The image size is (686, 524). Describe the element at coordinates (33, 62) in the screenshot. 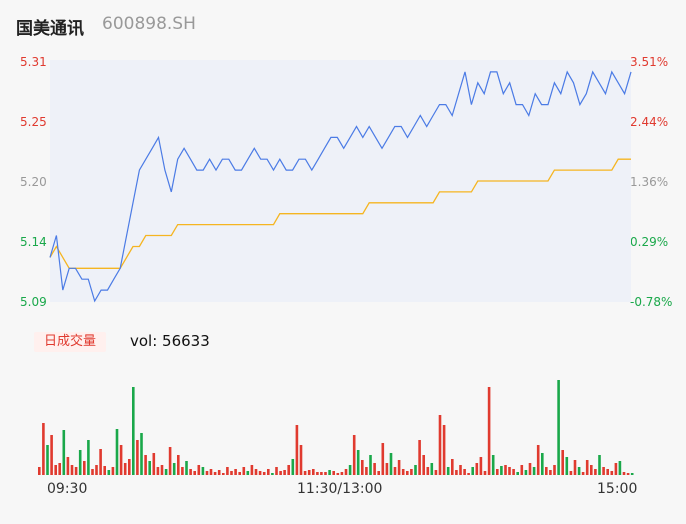

I see `y-left-tick: 5.31` at that location.